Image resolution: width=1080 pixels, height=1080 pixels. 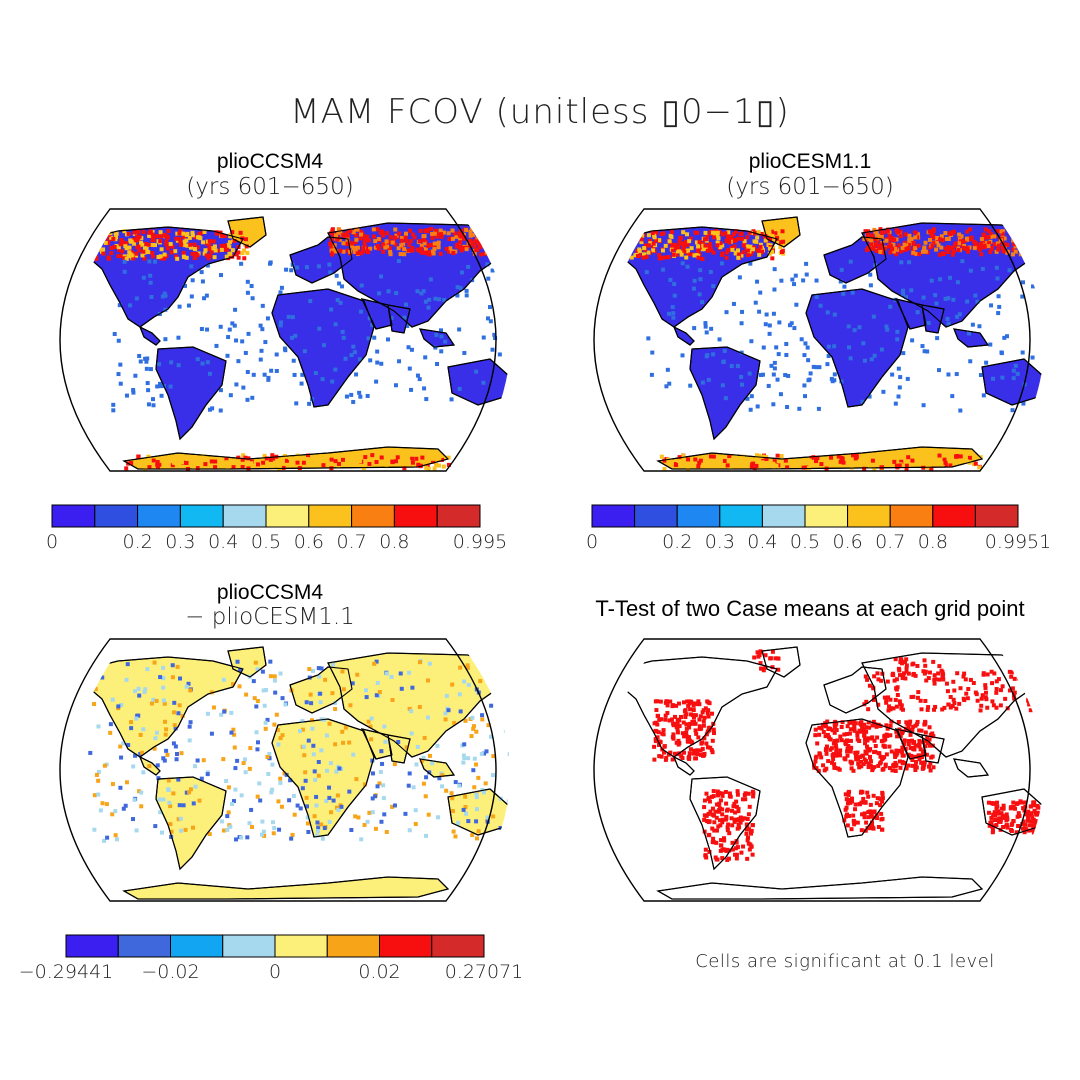 I want to click on colorbar-tick-label: 0.02, so click(x=379, y=972).